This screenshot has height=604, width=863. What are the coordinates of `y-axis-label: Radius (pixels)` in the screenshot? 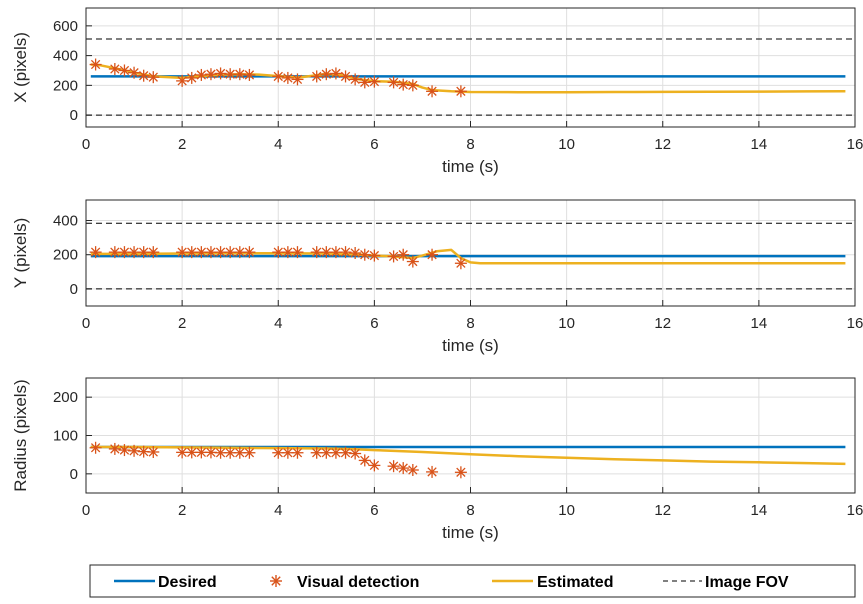 It's located at (20, 435).